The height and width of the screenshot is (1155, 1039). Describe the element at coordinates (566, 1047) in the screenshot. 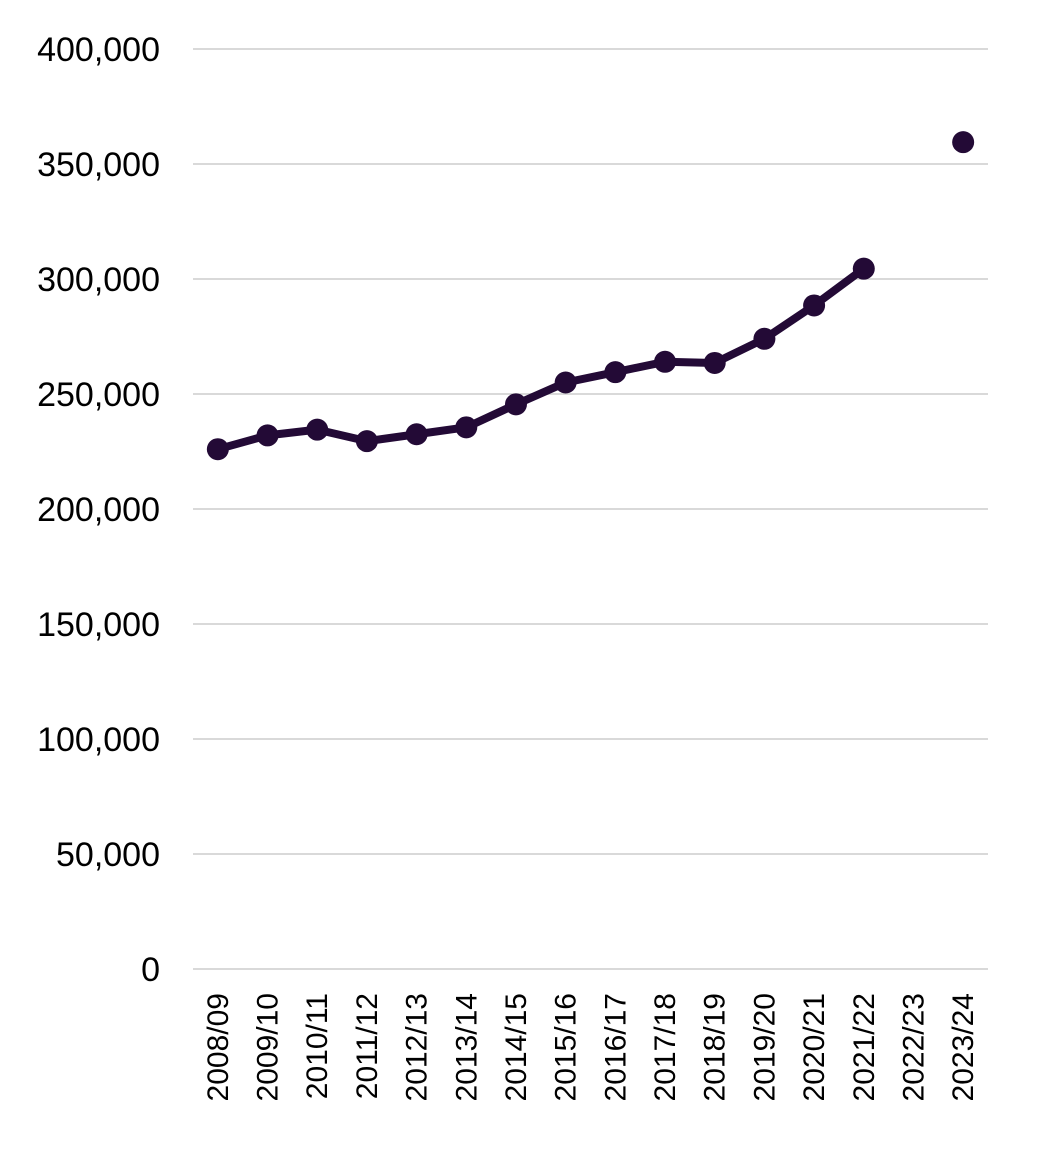

I see `x-tick-label: 2015/16` at that location.